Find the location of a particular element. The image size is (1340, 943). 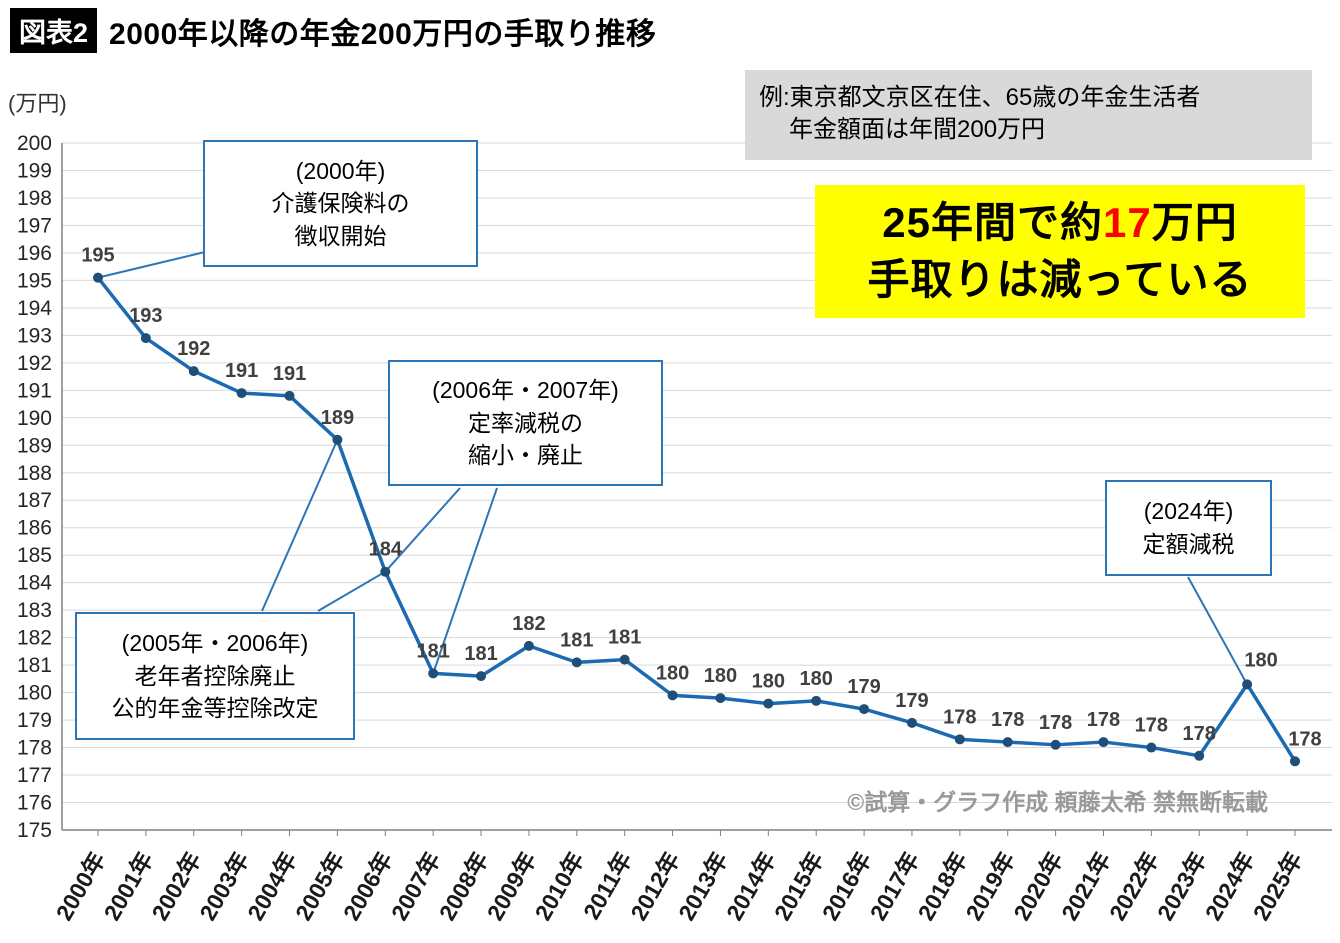

highlight-text-post: 万円 is located at coordinates (1194, 222).